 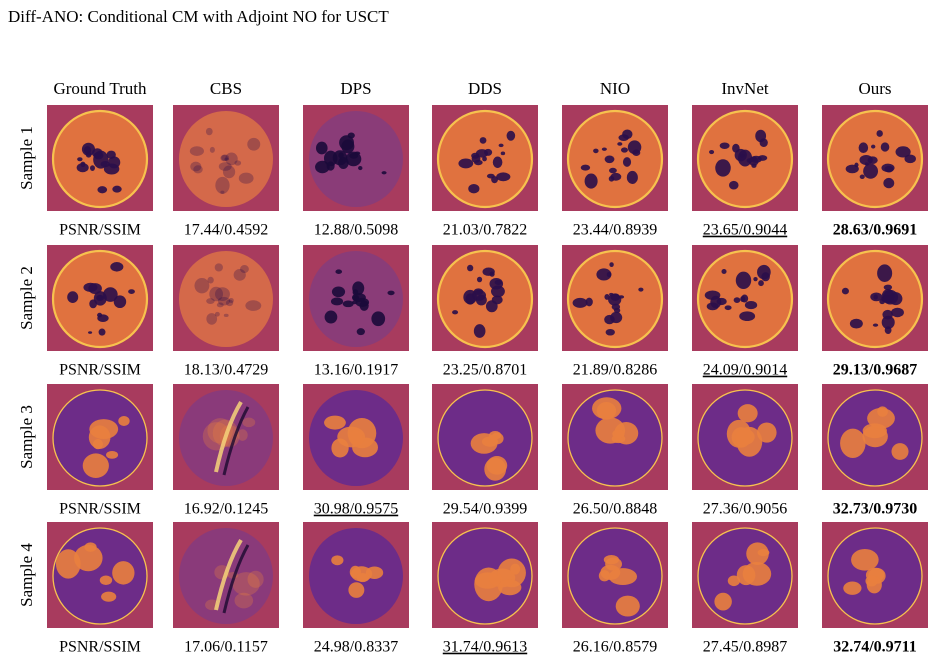 What do you see at coordinates (615, 509) in the screenshot?
I see `score: 26.50/0.8848` at bounding box center [615, 509].